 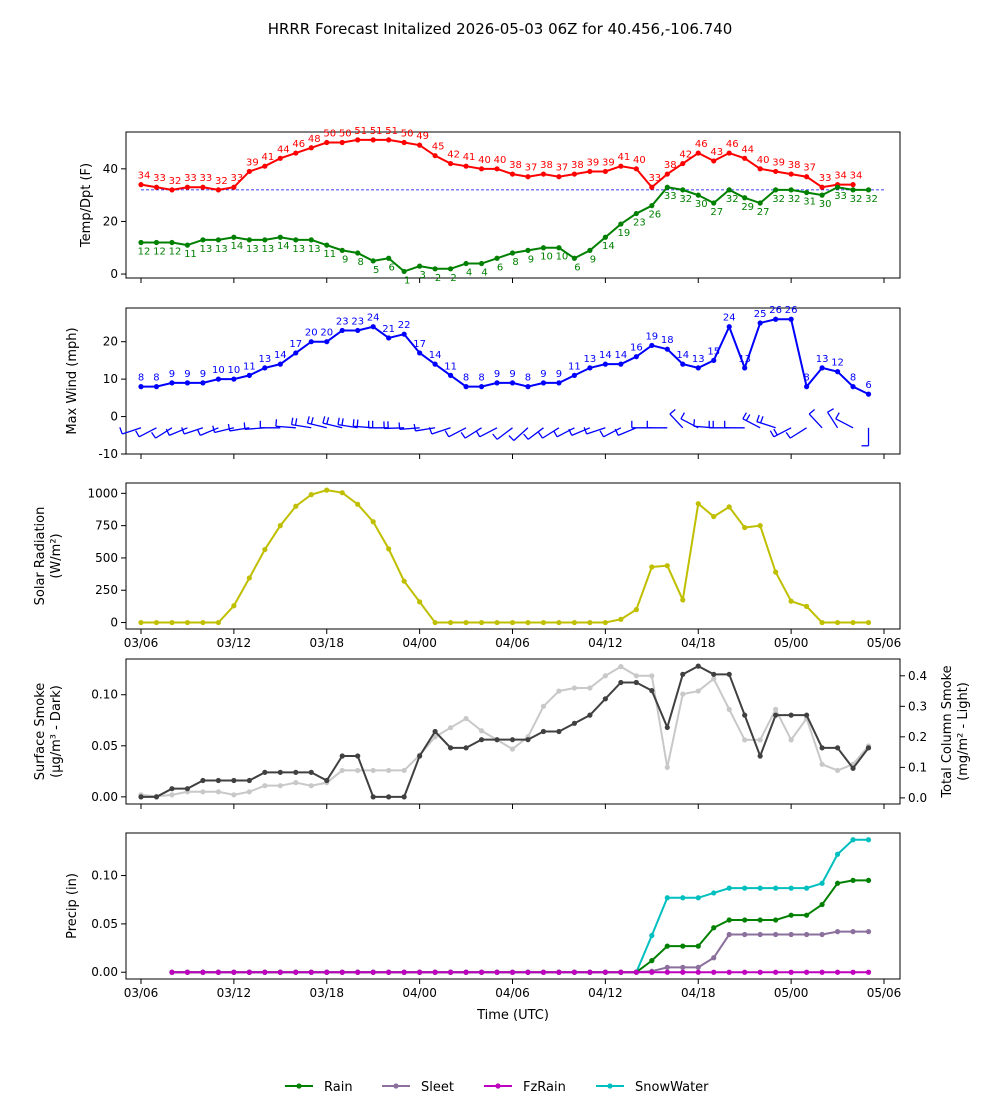 I want to click on y-tick-label: 1000, so click(x=102, y=493).